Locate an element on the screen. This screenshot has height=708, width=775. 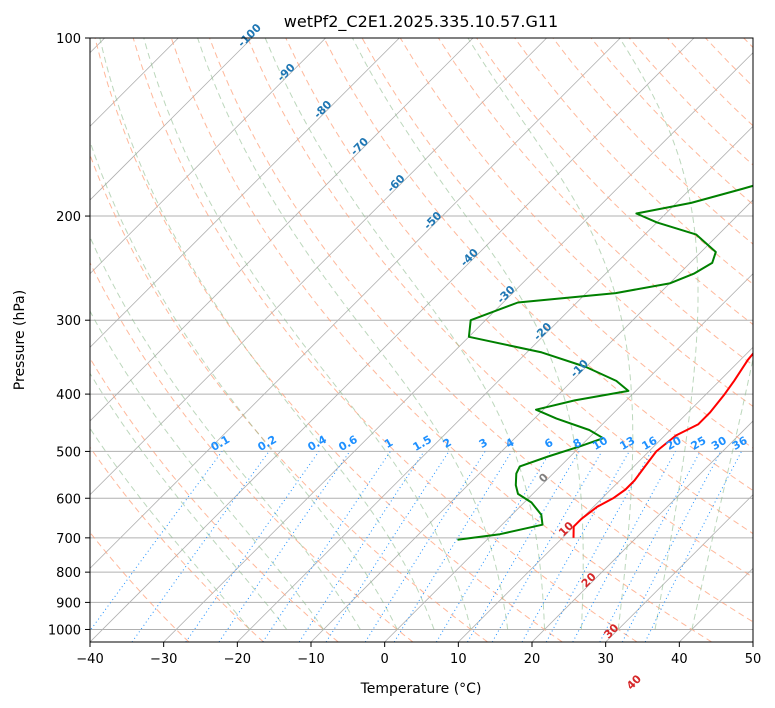
y-tick-label: 100 is located at coordinates (68, 39).